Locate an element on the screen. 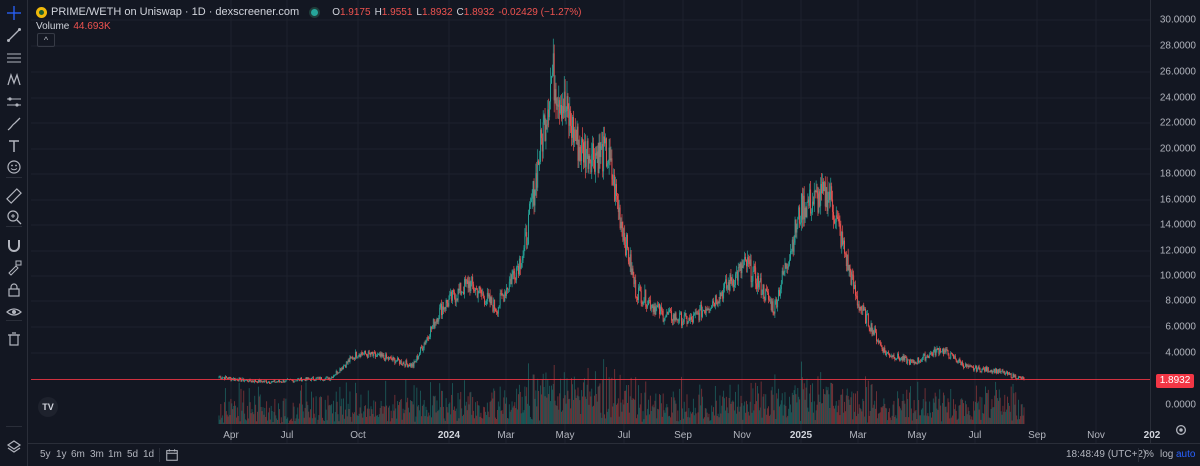 The width and height of the screenshot is (1200, 466). percent-scale-button: % is located at coordinates (1149, 454).